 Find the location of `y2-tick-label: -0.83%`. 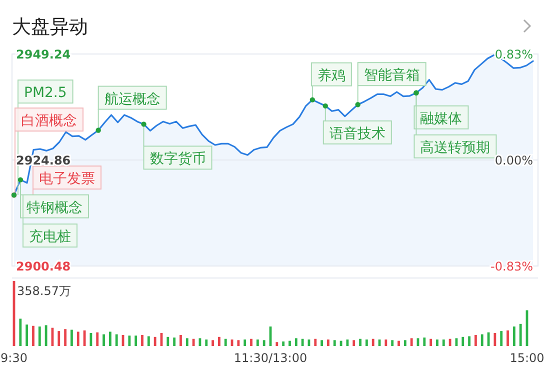

y2-tick-label: -0.83% is located at coordinates (511, 267).